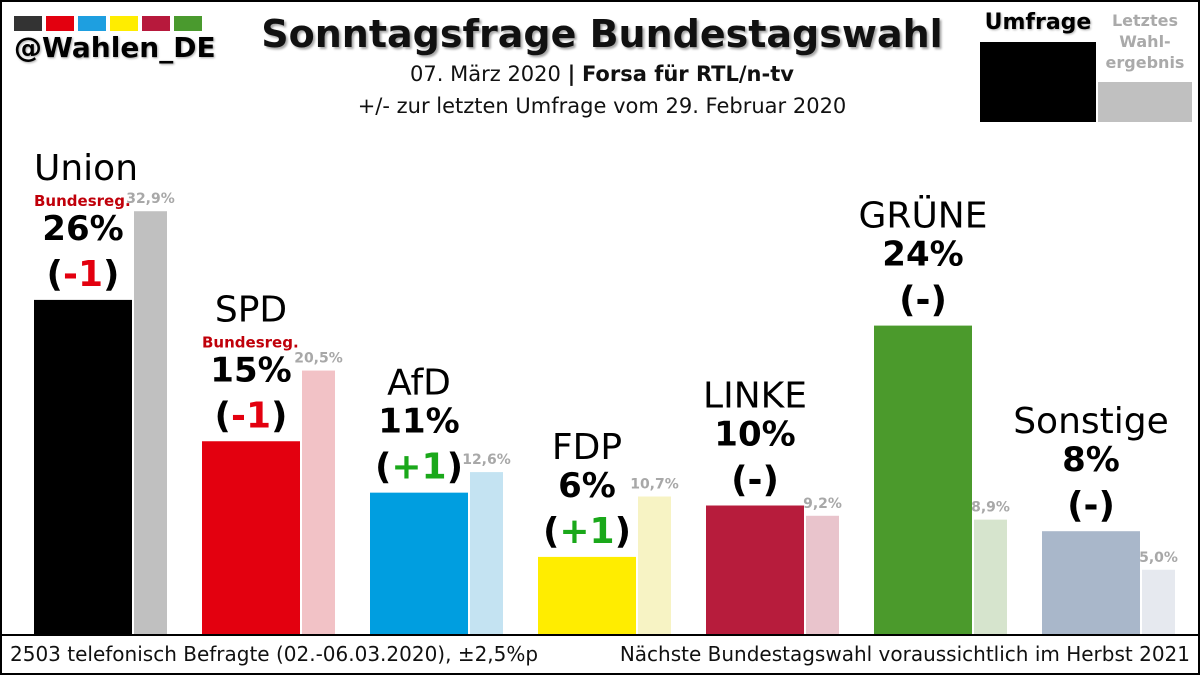 The height and width of the screenshot is (675, 1200). I want to click on legend-poll-swatch, so click(1038, 82).